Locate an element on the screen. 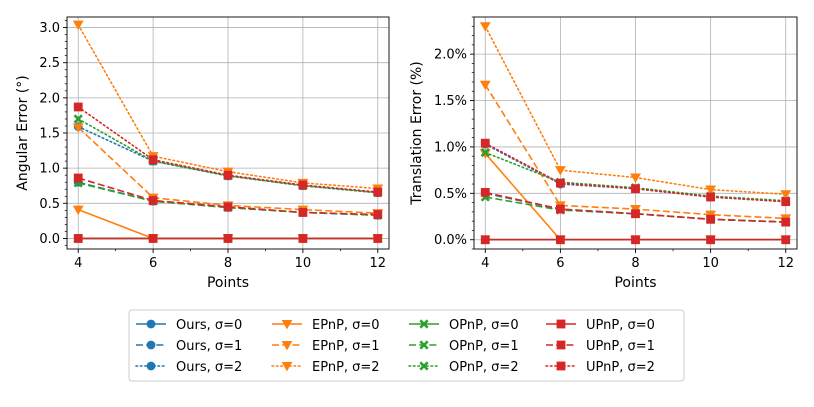 This screenshot has width=814, height=407. legend-label: OPnP, σ=1 is located at coordinates (484, 346).